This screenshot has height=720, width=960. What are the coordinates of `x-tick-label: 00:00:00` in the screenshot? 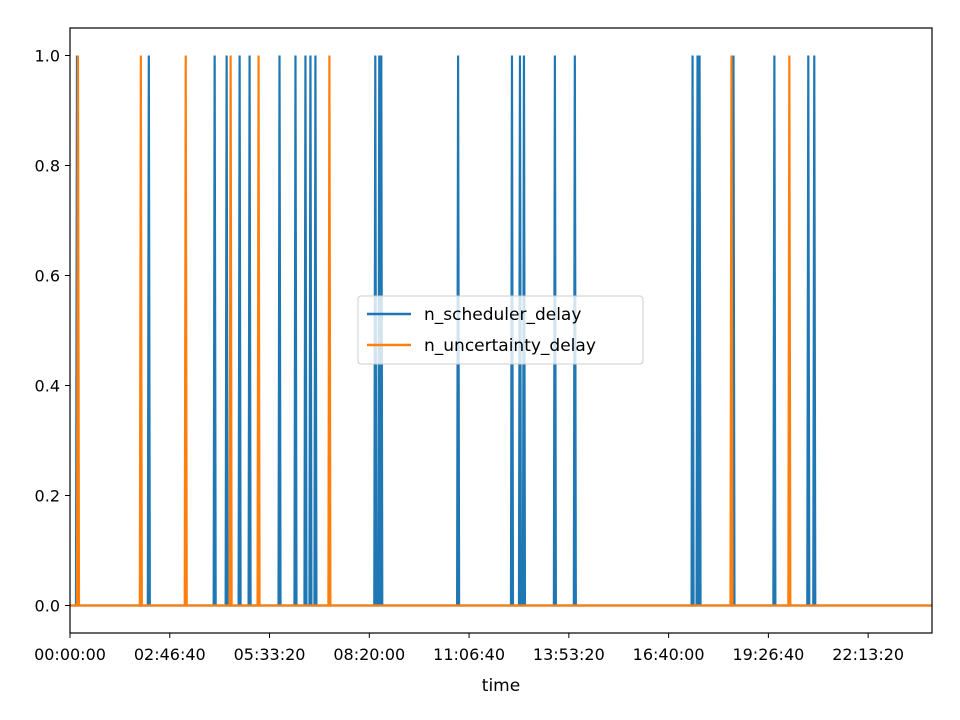 It's located at (70, 654).